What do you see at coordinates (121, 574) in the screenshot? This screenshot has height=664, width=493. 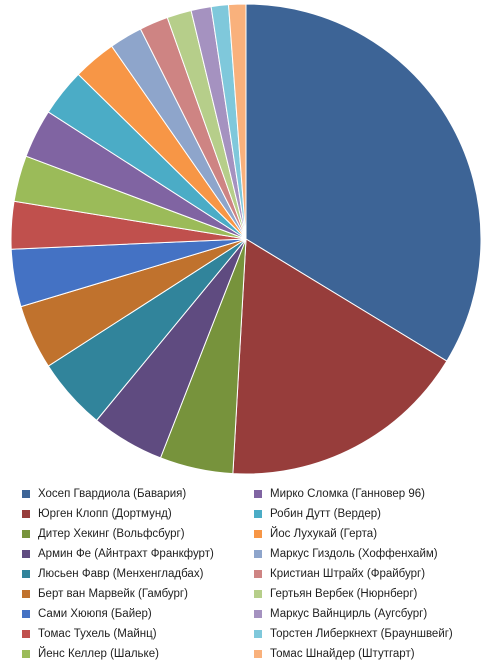 I see `legend-label: Люсьен Фавр (Менхенгладбах)` at bounding box center [121, 574].